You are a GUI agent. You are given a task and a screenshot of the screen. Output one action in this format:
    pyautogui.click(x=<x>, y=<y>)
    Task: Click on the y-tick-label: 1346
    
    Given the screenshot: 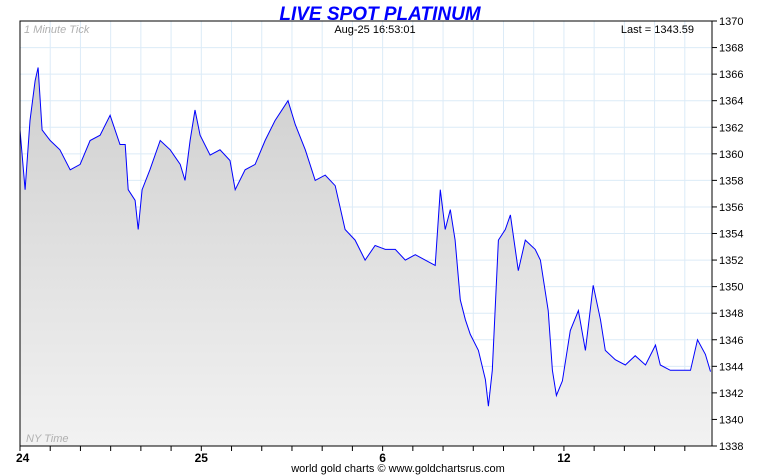 What is the action you would take?
    pyautogui.click(x=731, y=341)
    